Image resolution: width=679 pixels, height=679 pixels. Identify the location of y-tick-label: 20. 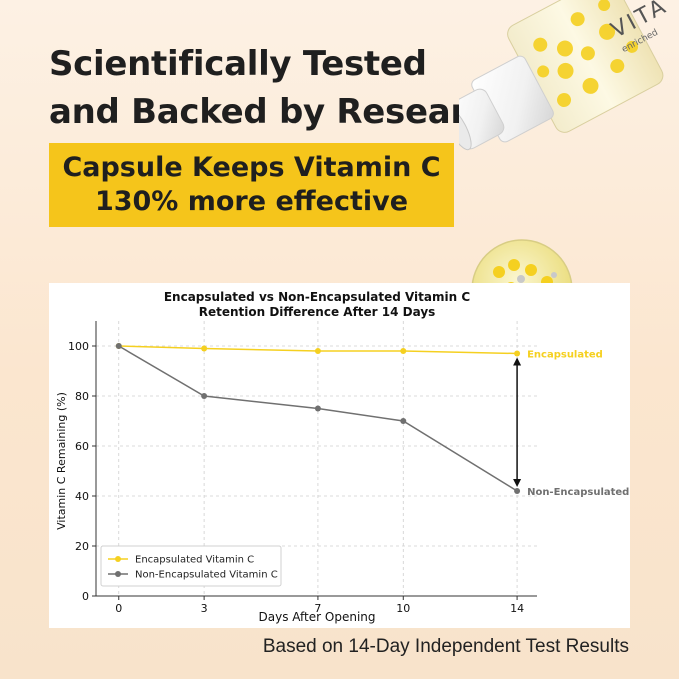
(82, 546).